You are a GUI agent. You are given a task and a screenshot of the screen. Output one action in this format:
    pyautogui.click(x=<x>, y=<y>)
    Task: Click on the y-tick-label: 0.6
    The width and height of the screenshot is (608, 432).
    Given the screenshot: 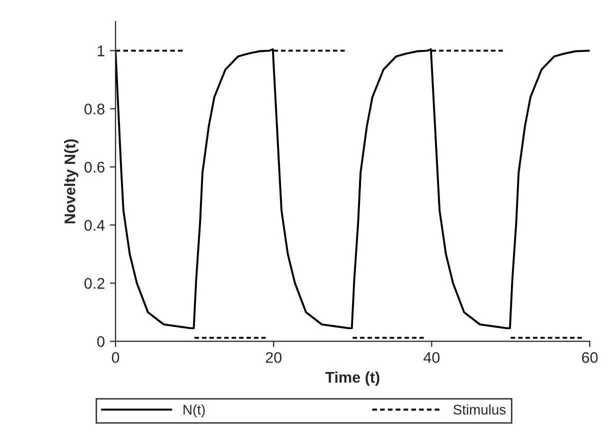 What is the action you would take?
    pyautogui.click(x=94, y=167)
    